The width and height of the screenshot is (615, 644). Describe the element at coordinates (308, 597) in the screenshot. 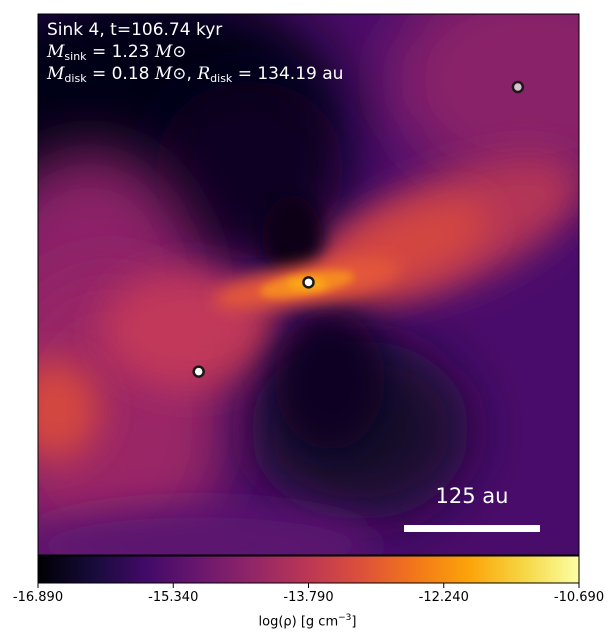

I see `colorbar-tick-label: -13.790` at that location.